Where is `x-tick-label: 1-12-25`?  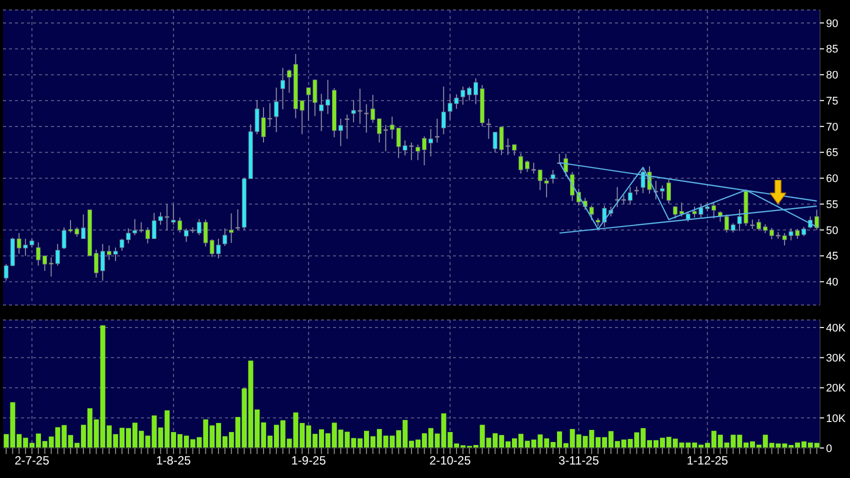 x-tick-label: 1-12-25 is located at coordinates (707, 461).